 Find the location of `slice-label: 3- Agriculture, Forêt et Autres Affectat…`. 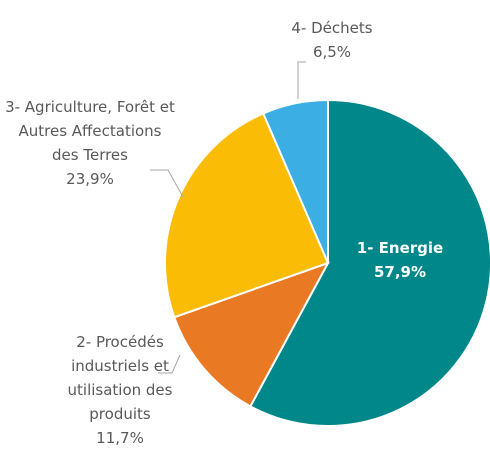

slice-label: 3- Agriculture, Forêt et Autres Affectat… is located at coordinates (90, 143).